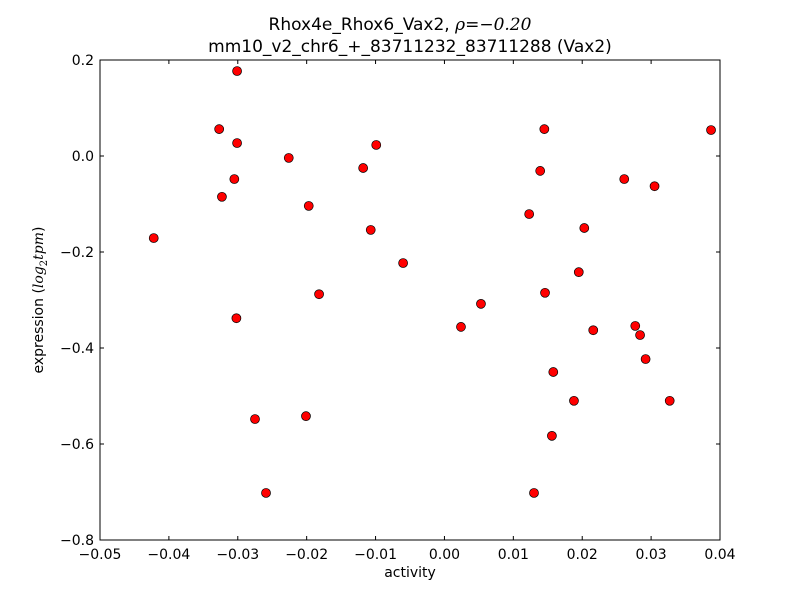 The image size is (800, 604). I want to click on x-axis-label: activity, so click(410, 573).